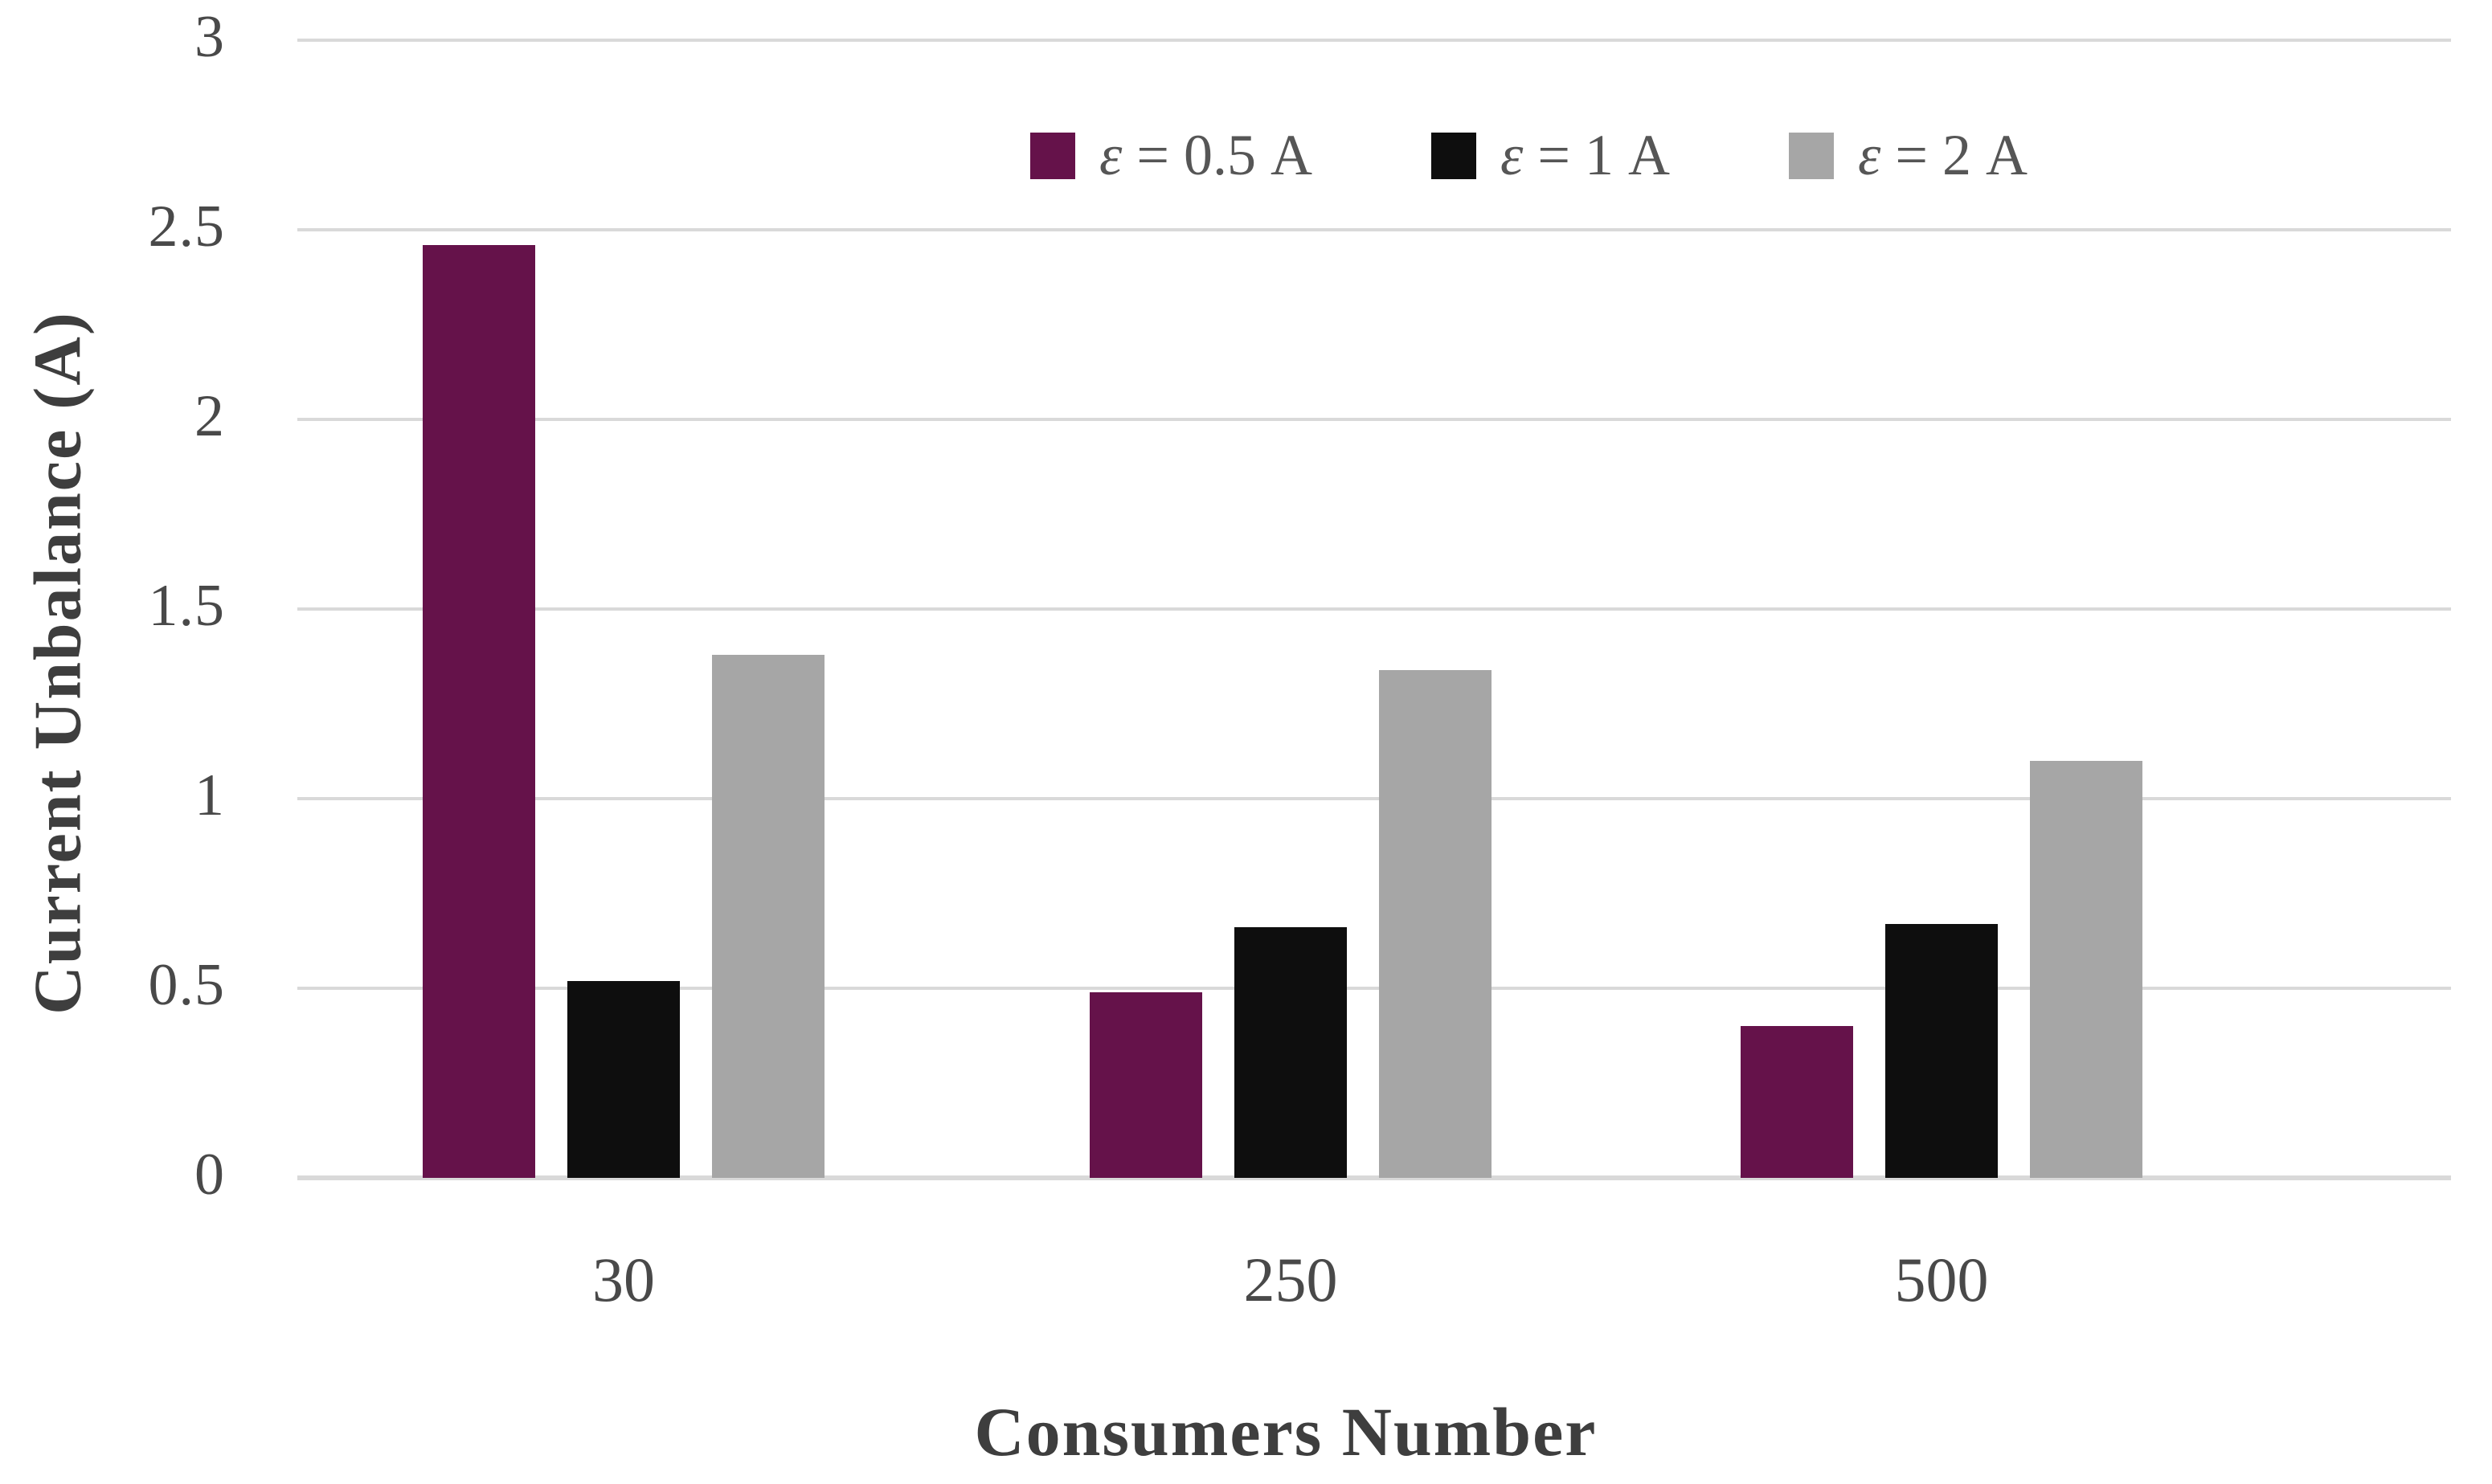  What do you see at coordinates (1585, 155) in the screenshot?
I see `legend-label: ε = 1 A` at bounding box center [1585, 155].